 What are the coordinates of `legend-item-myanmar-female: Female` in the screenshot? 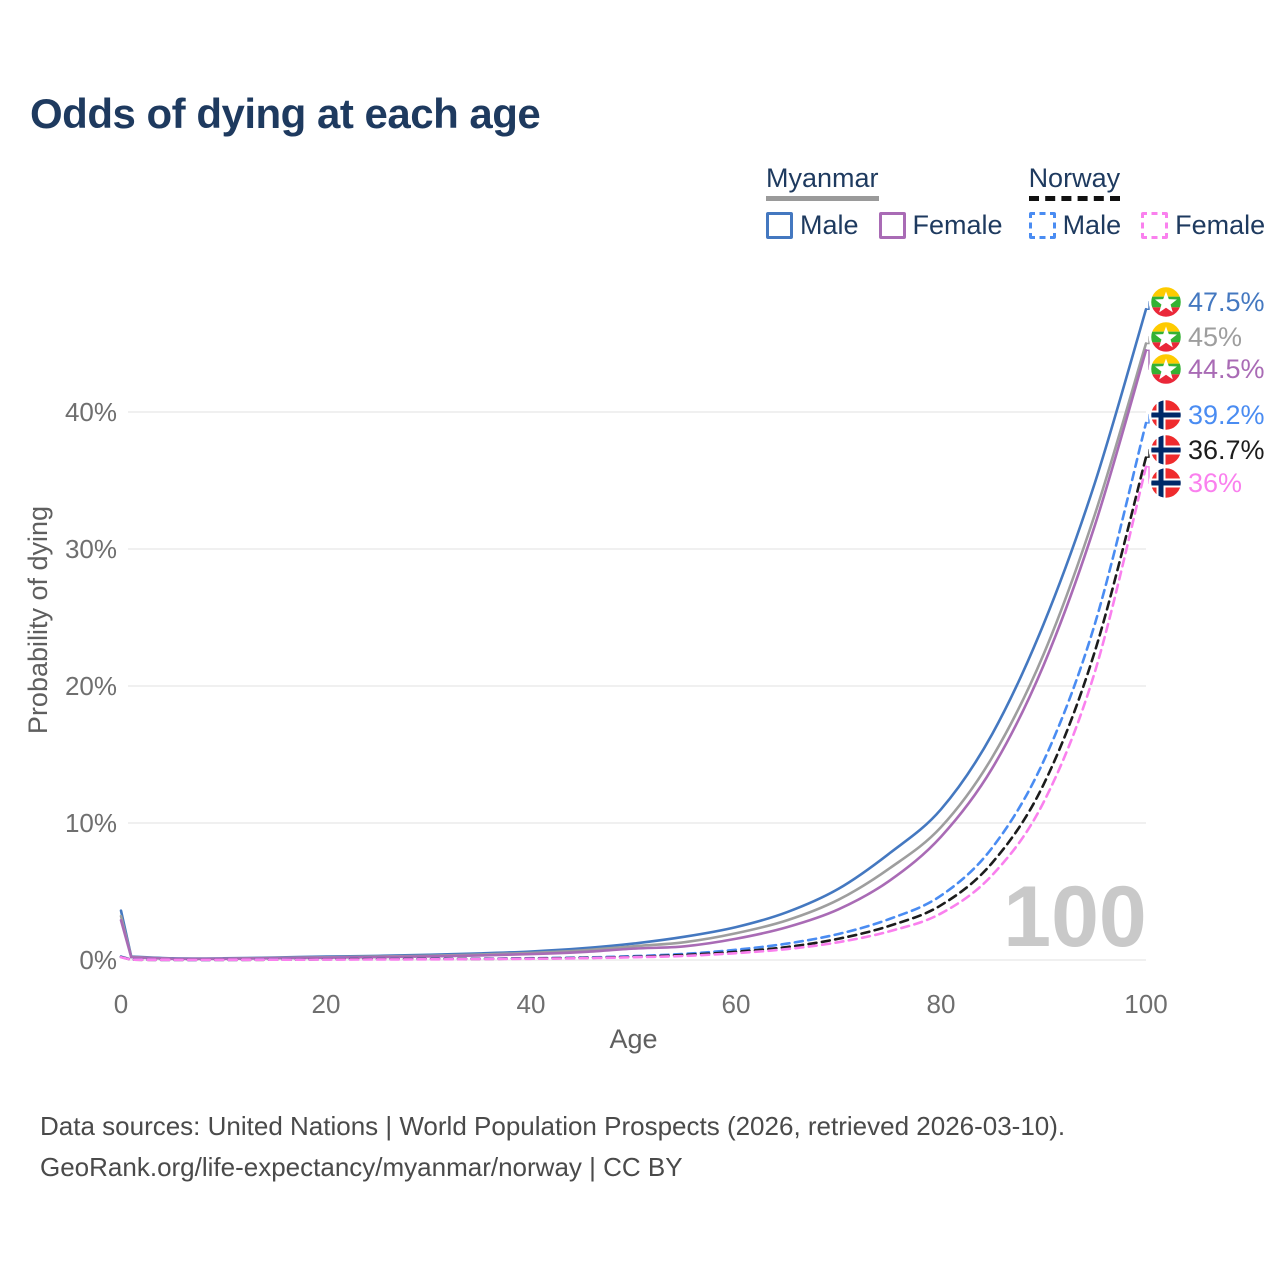 It's located at (940, 225).